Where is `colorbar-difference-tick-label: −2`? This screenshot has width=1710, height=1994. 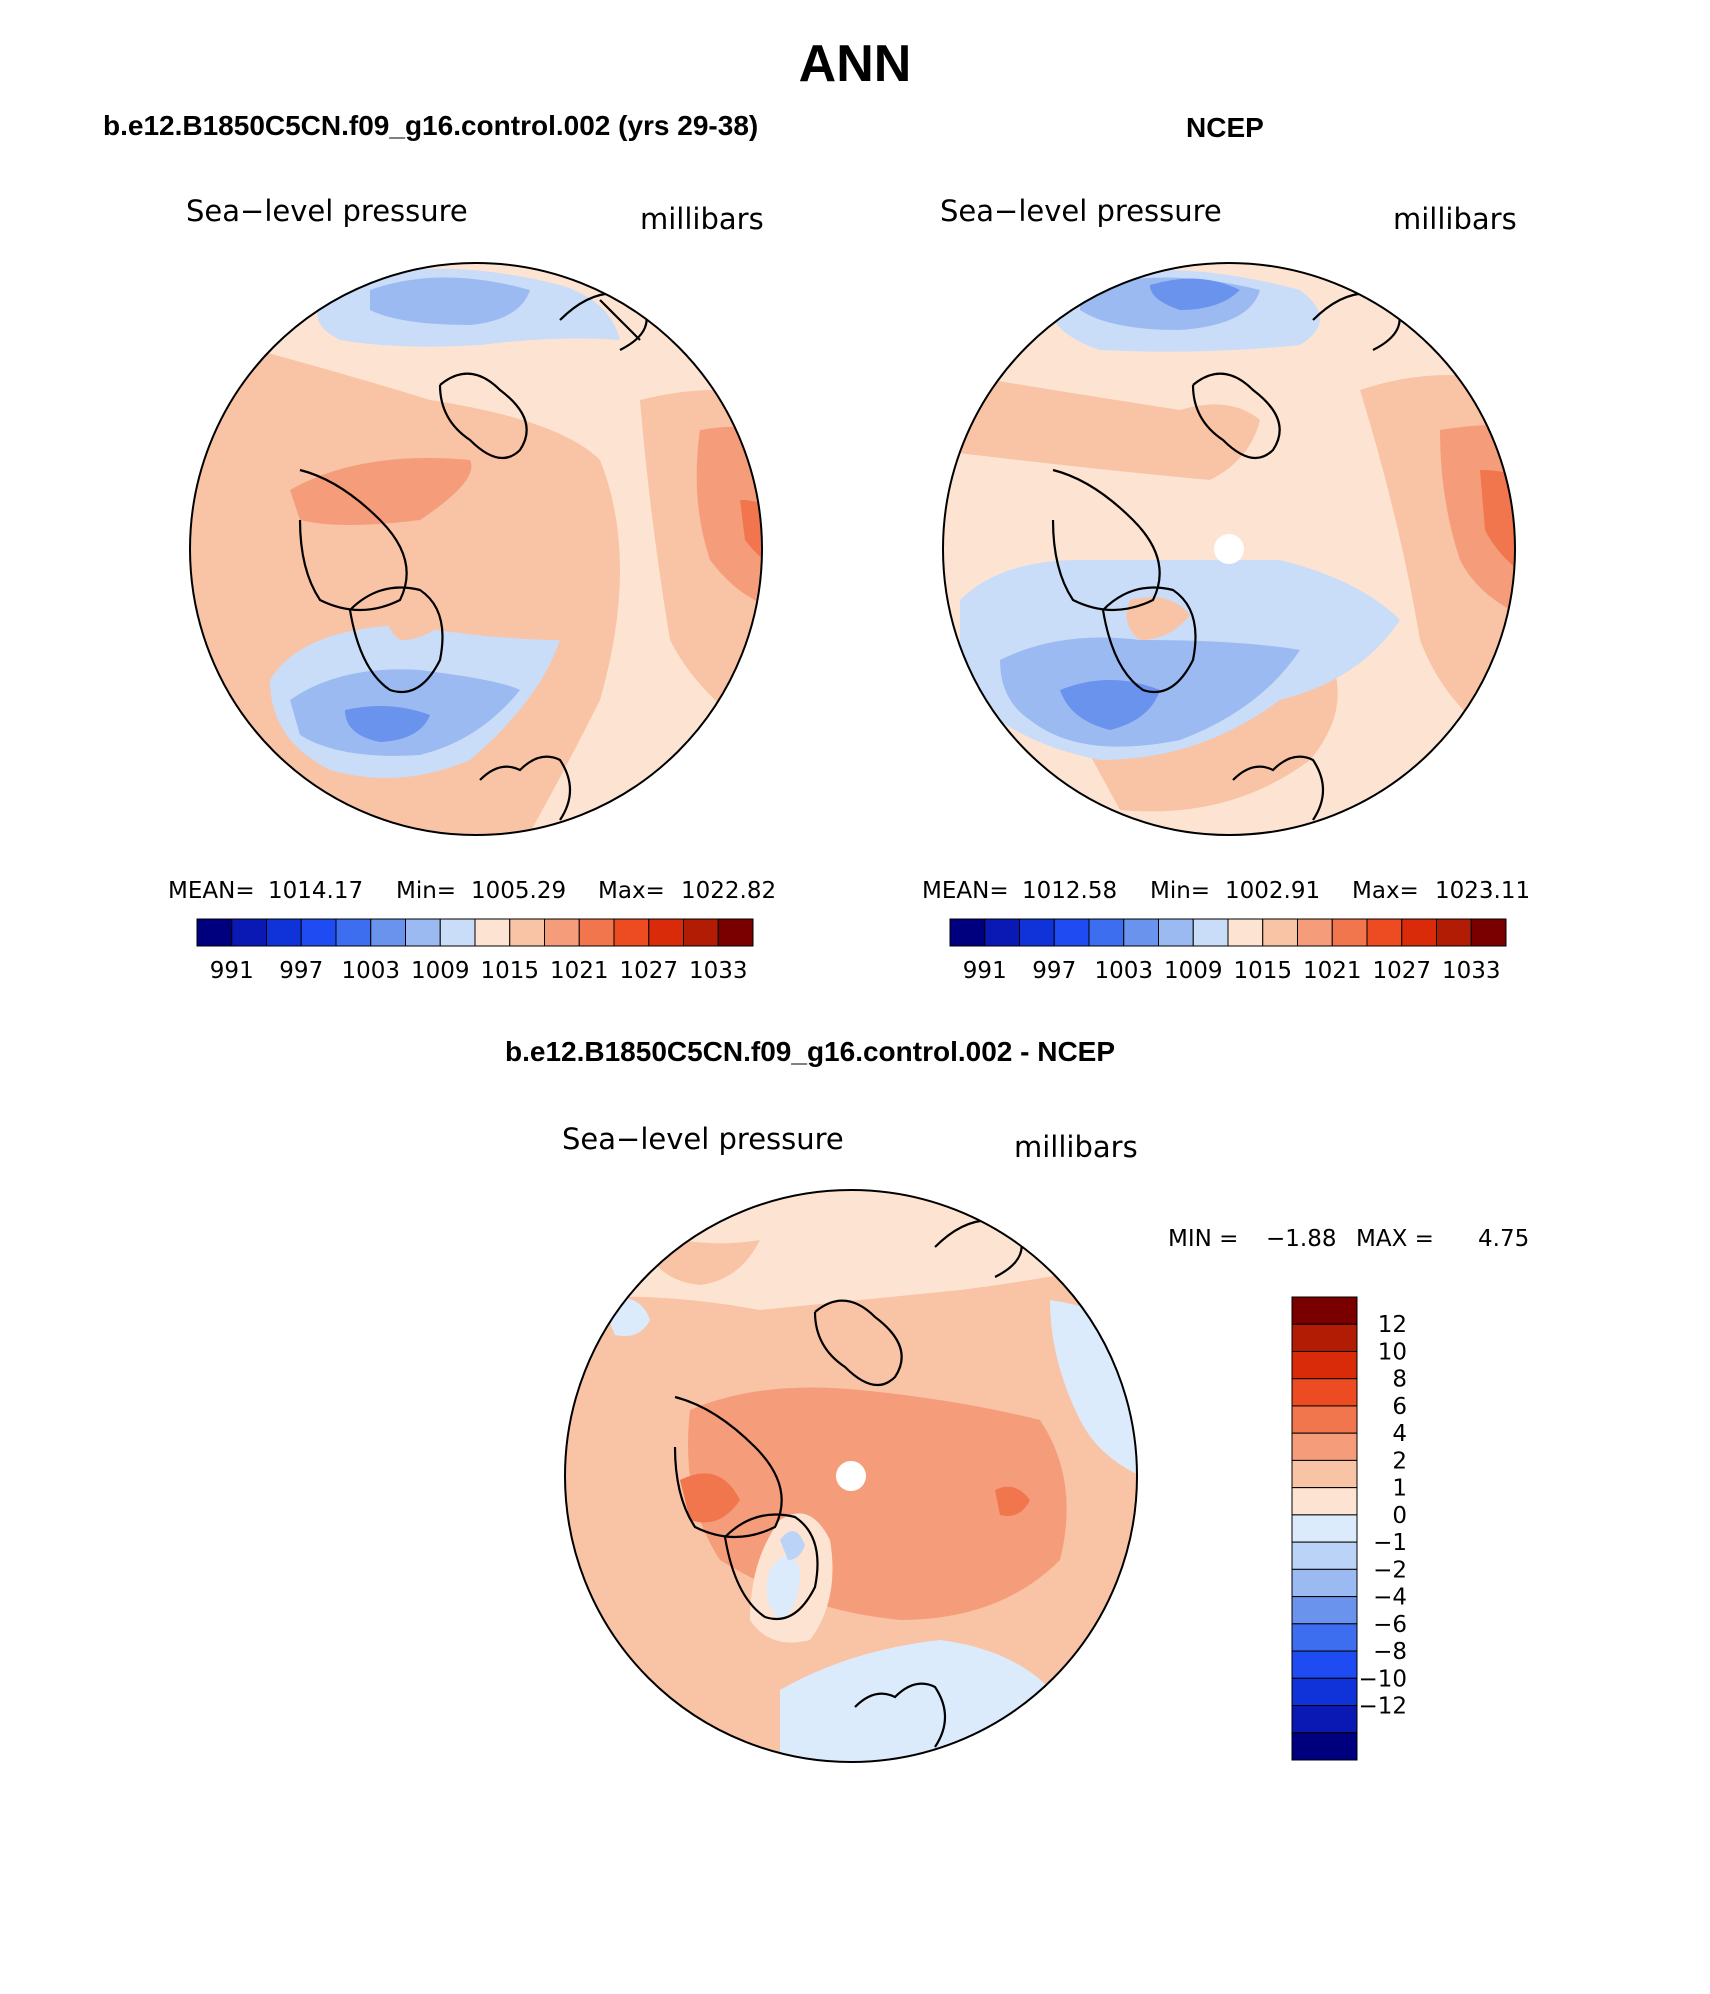
colorbar-difference-tick-label: −2 is located at coordinates (1390, 1570).